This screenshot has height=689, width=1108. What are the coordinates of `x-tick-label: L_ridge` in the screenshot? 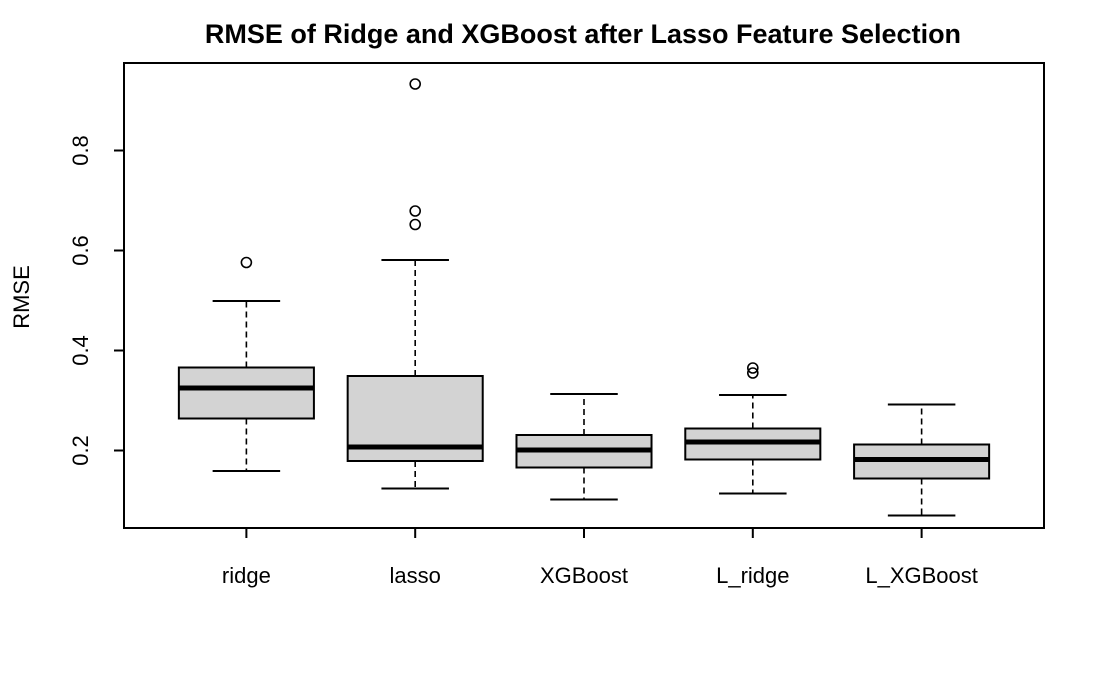 It's located at (752, 575).